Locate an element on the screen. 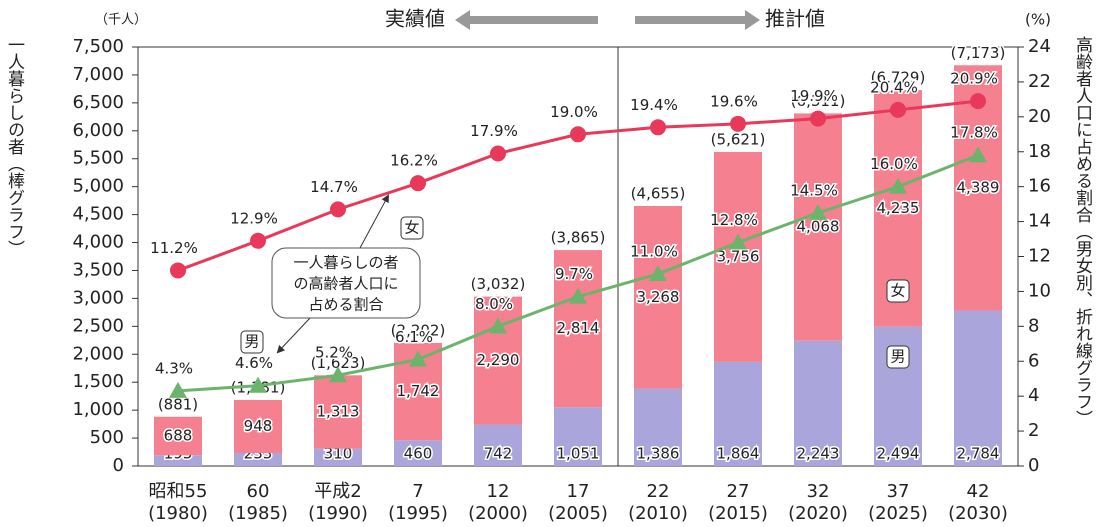 This screenshot has height=527, width=1096. x-tick-label: 22 is located at coordinates (658, 491).